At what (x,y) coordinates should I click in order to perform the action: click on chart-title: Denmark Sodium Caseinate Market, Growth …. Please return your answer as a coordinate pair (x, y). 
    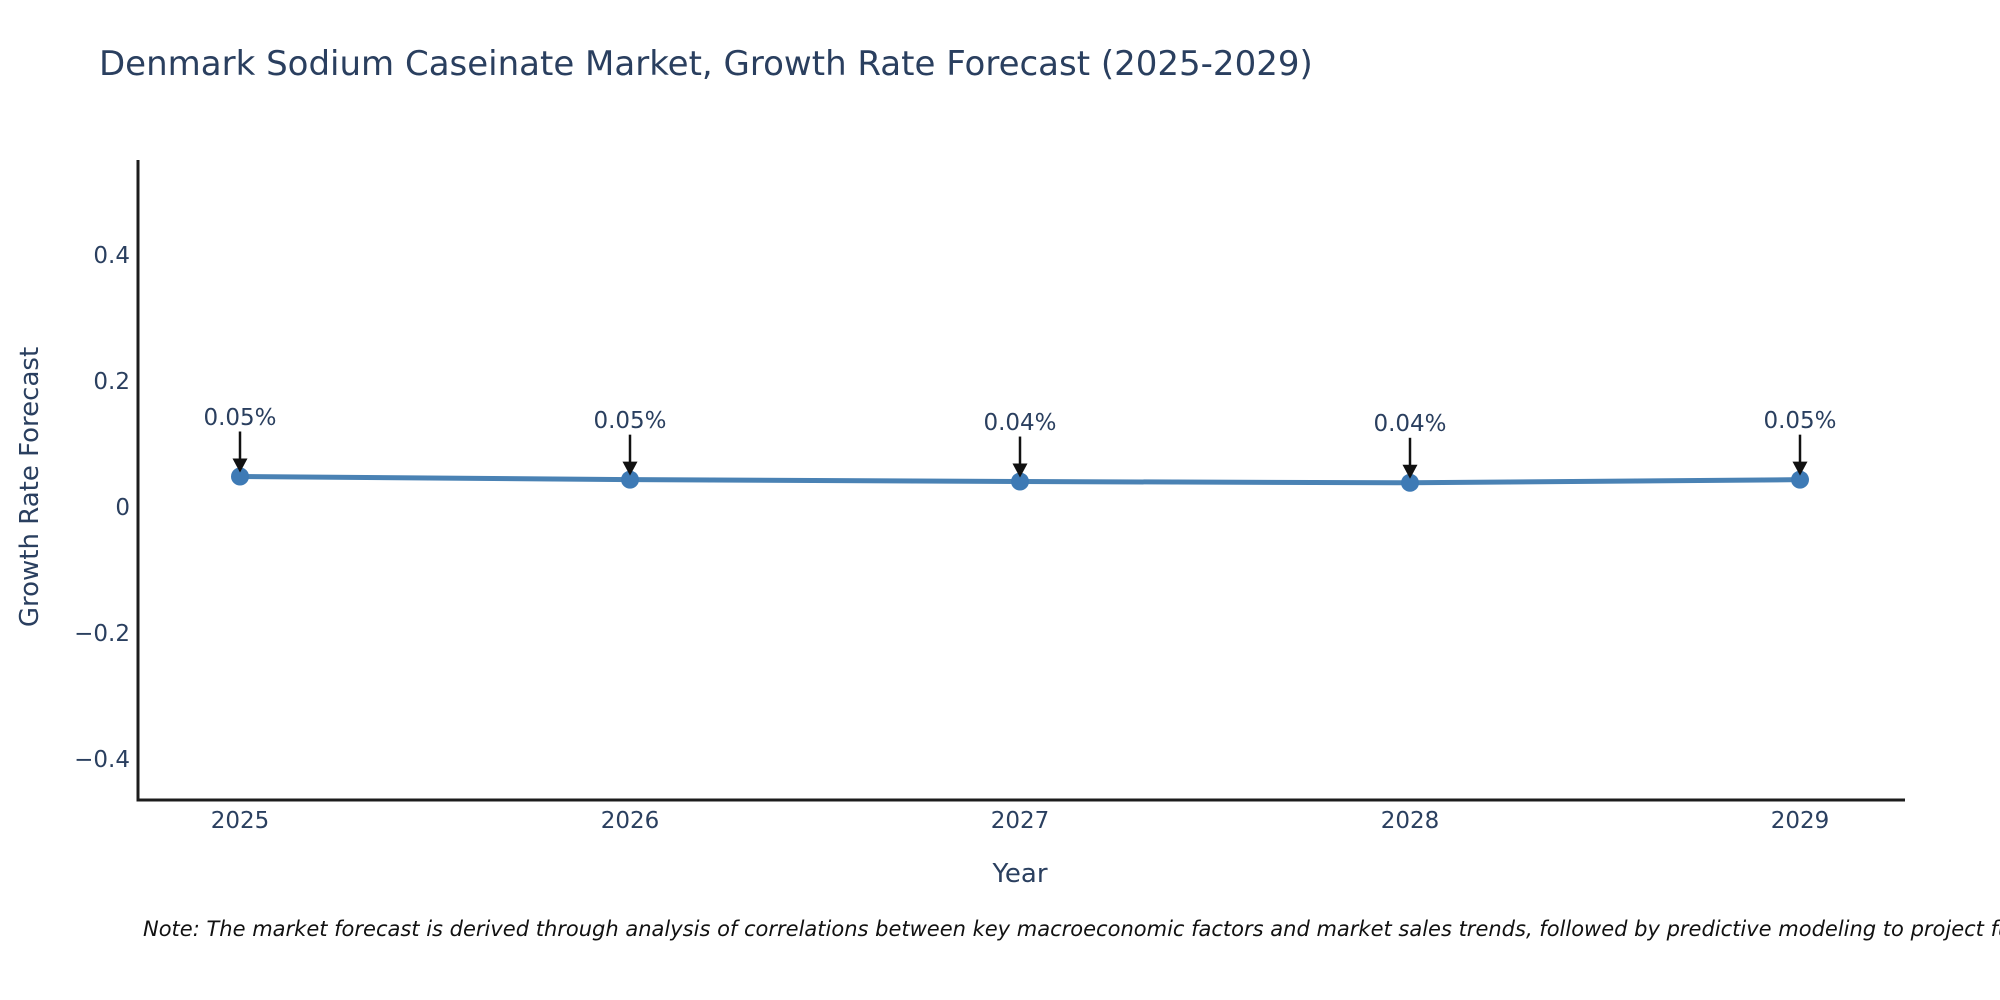
    Looking at the image, I should click on (706, 64).